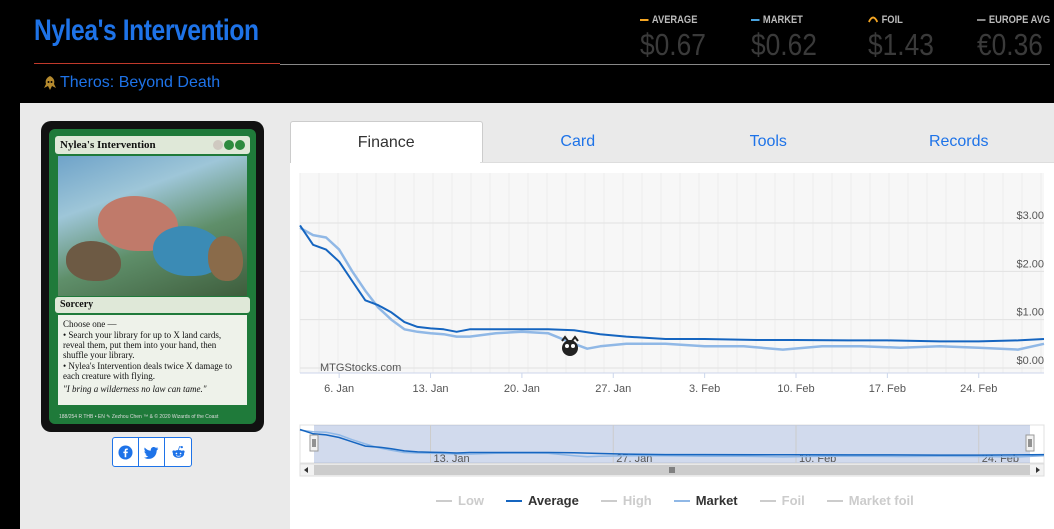  I want to click on legend-item-average: Average, so click(542, 500).